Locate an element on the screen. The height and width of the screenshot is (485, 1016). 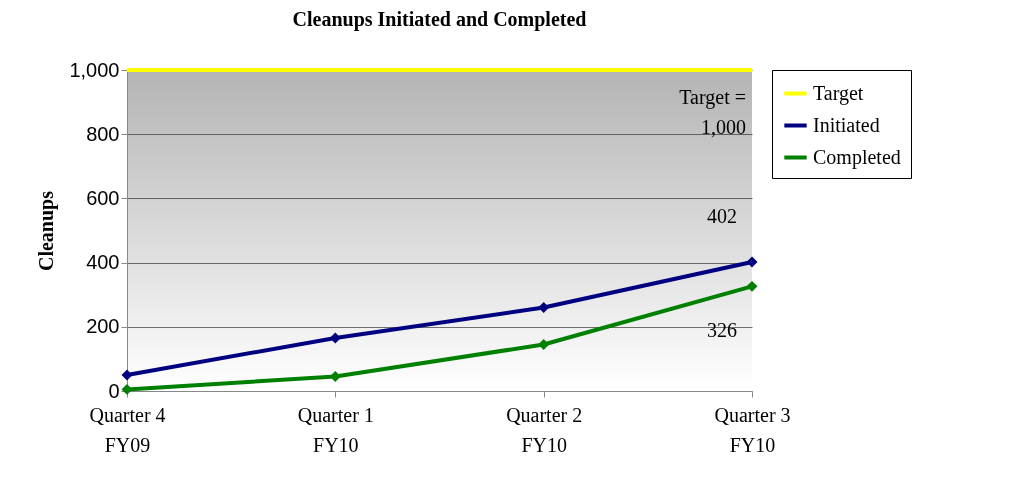
data-label: 402 is located at coordinates (722, 215).